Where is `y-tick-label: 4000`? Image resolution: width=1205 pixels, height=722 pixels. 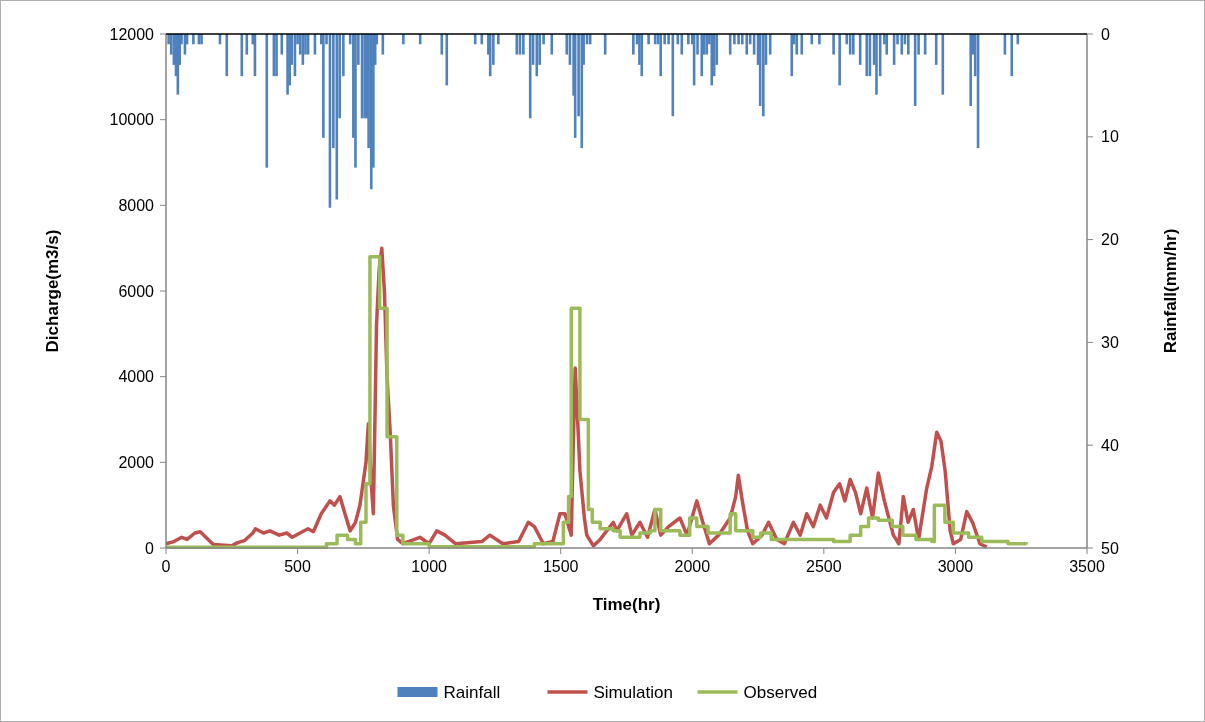 y-tick-label: 4000 is located at coordinates (136, 377).